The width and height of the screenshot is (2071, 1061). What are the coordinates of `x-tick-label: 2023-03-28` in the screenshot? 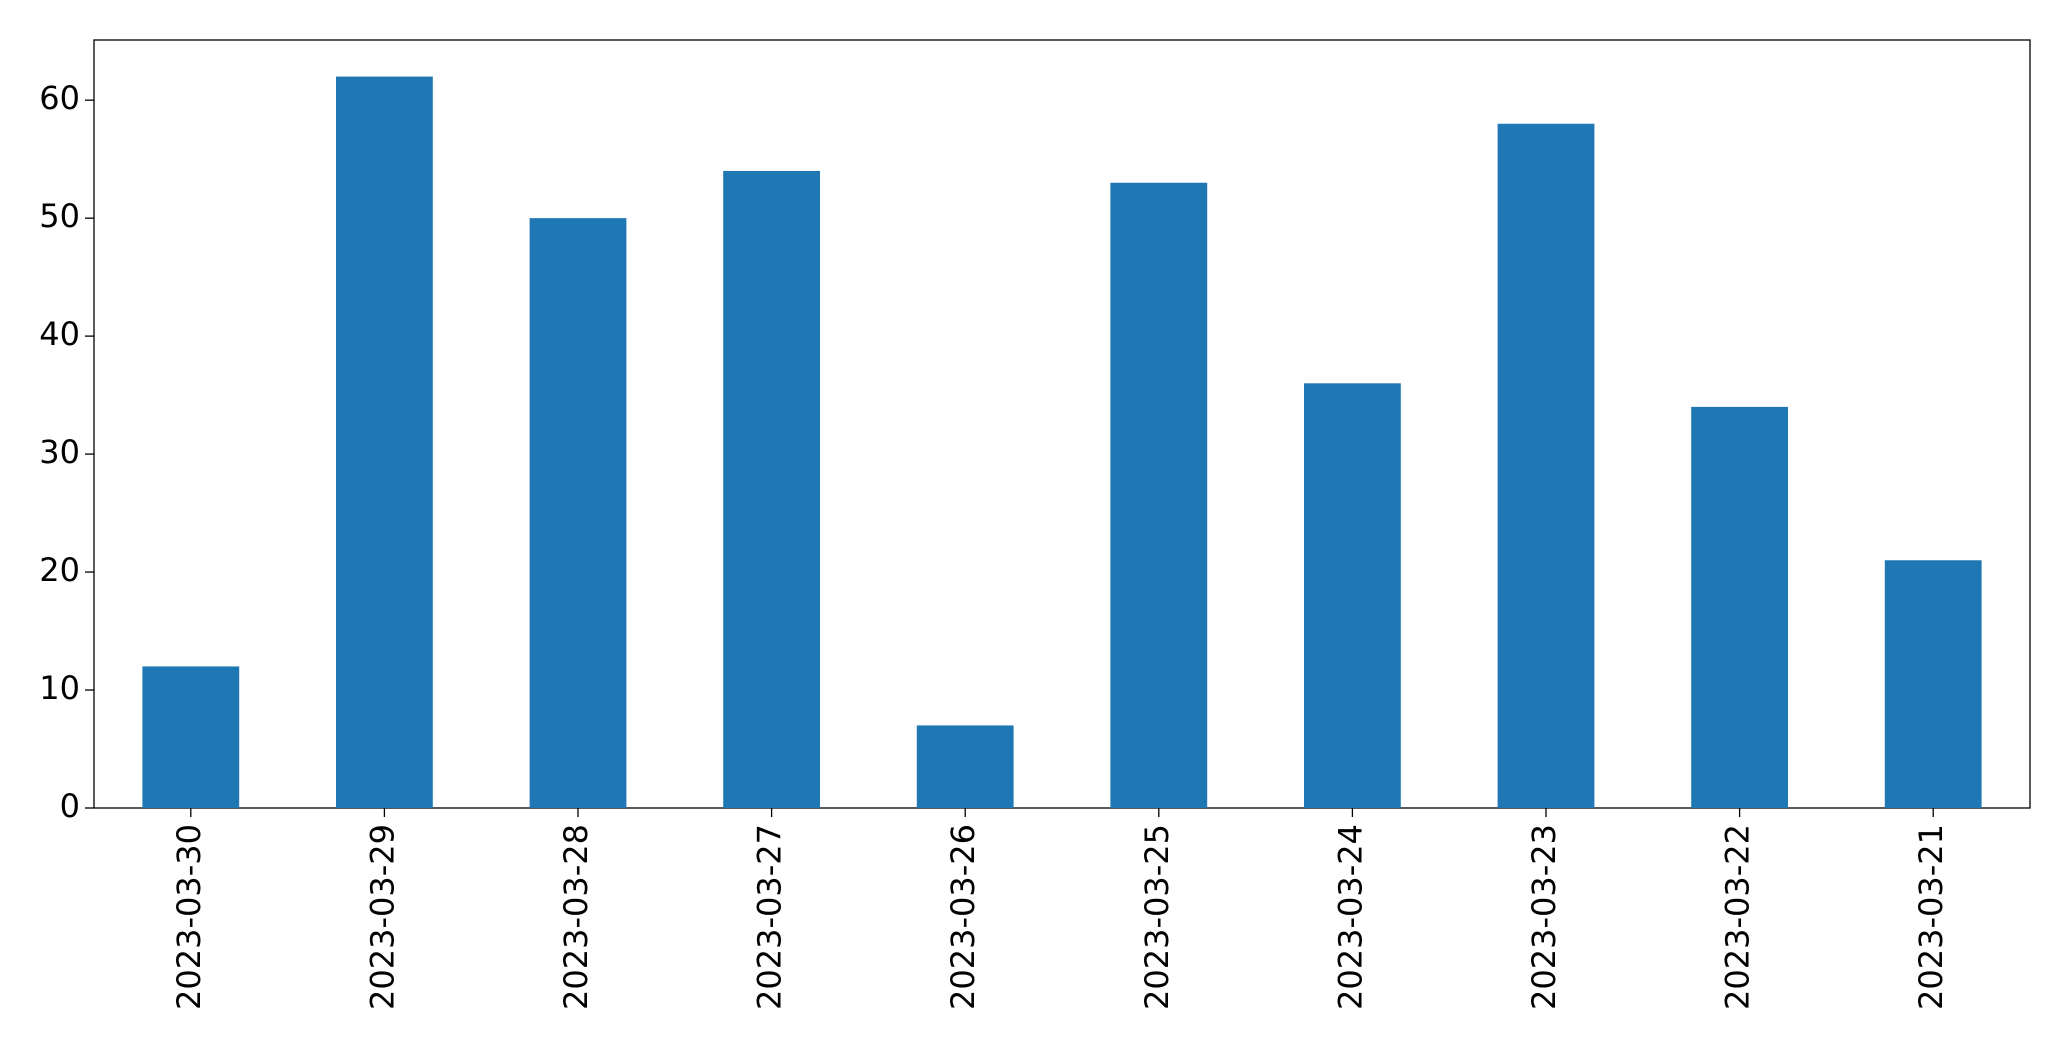 It's located at (576, 917).